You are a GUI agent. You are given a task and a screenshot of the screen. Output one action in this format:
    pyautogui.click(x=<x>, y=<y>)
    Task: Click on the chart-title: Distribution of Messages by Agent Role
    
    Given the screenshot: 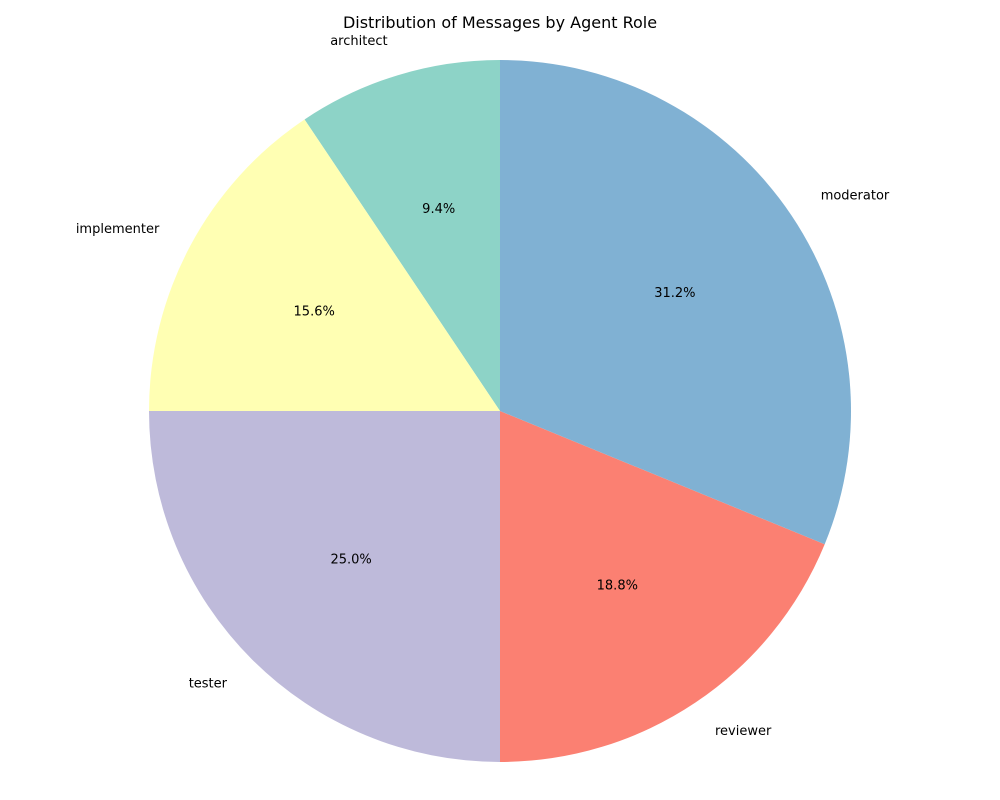 What is the action you would take?
    pyautogui.click(x=500, y=22)
    